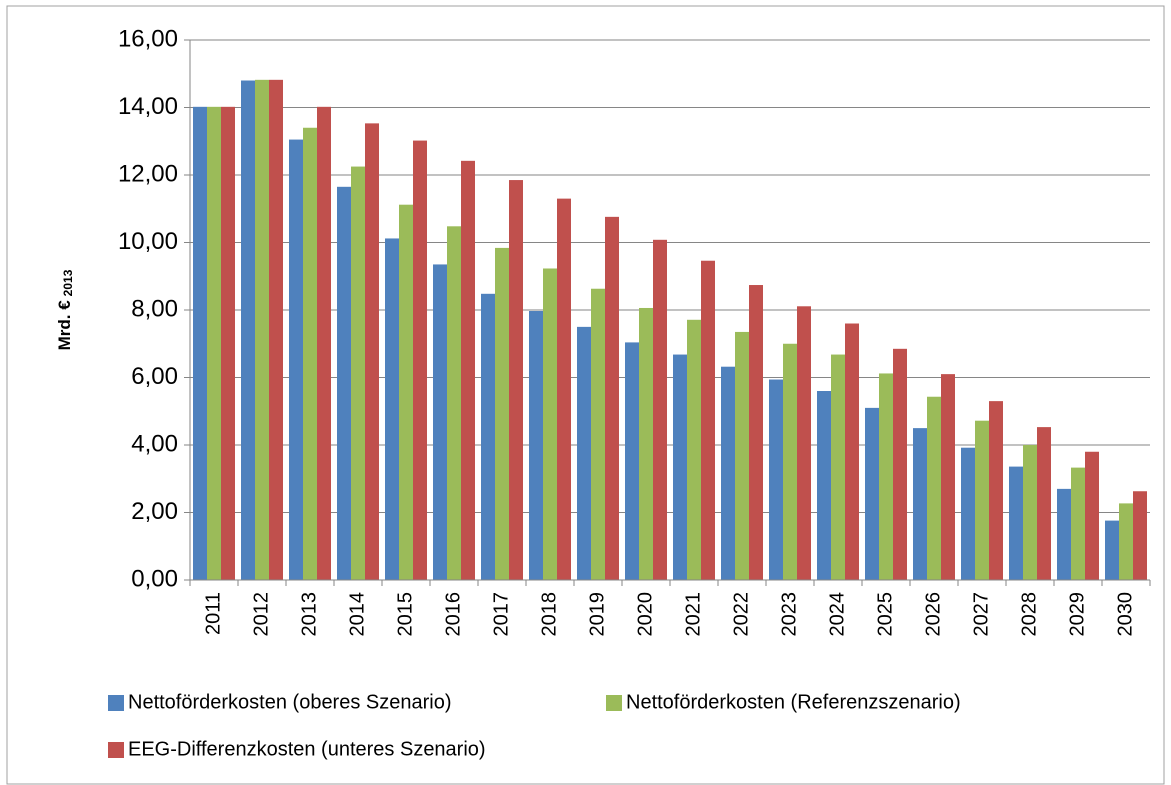 Image resolution: width=1171 pixels, height=785 pixels. I want to click on x-tick-label: 2024, so click(837, 614).